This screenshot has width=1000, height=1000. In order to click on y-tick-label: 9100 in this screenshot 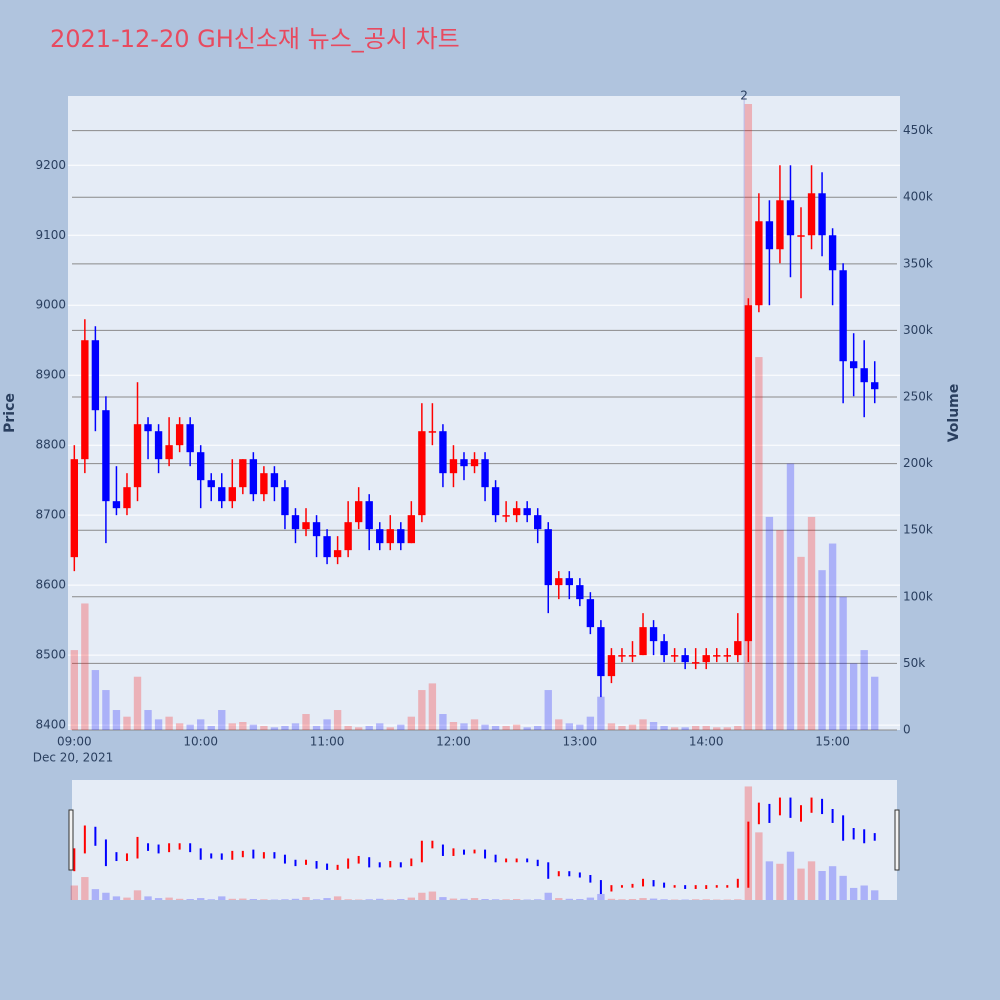, I will do `click(50, 235)`.